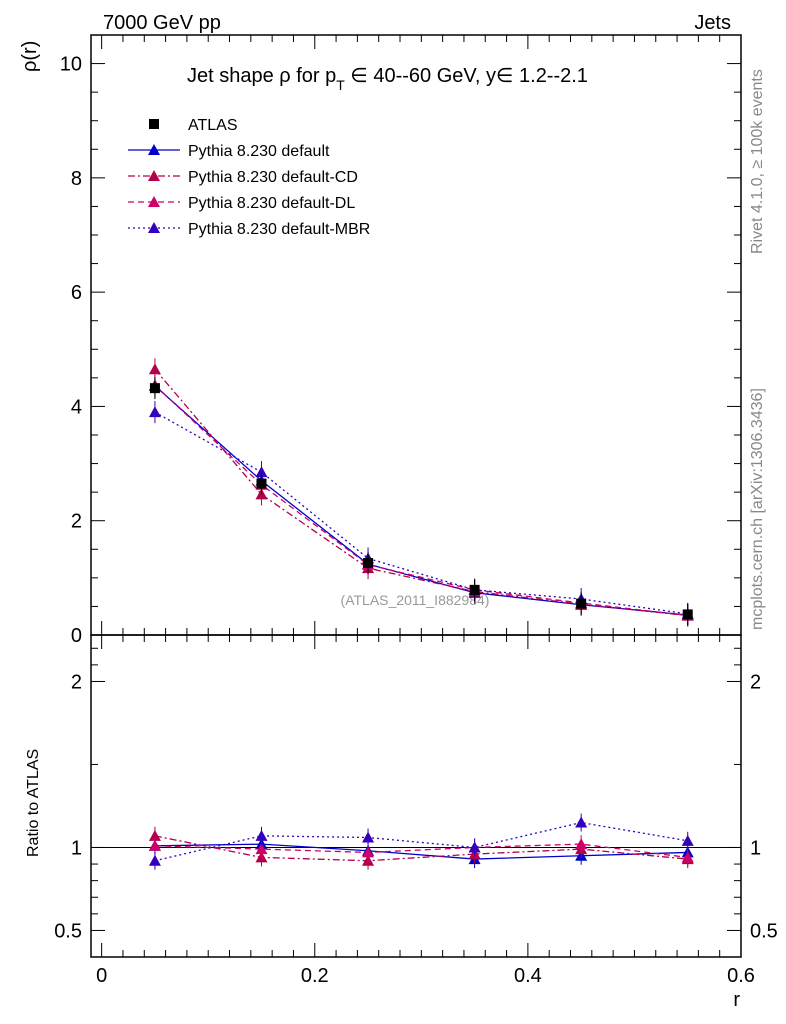 This screenshot has height=1024, width=786. I want to click on y-tick-label: 4, so click(76, 407).